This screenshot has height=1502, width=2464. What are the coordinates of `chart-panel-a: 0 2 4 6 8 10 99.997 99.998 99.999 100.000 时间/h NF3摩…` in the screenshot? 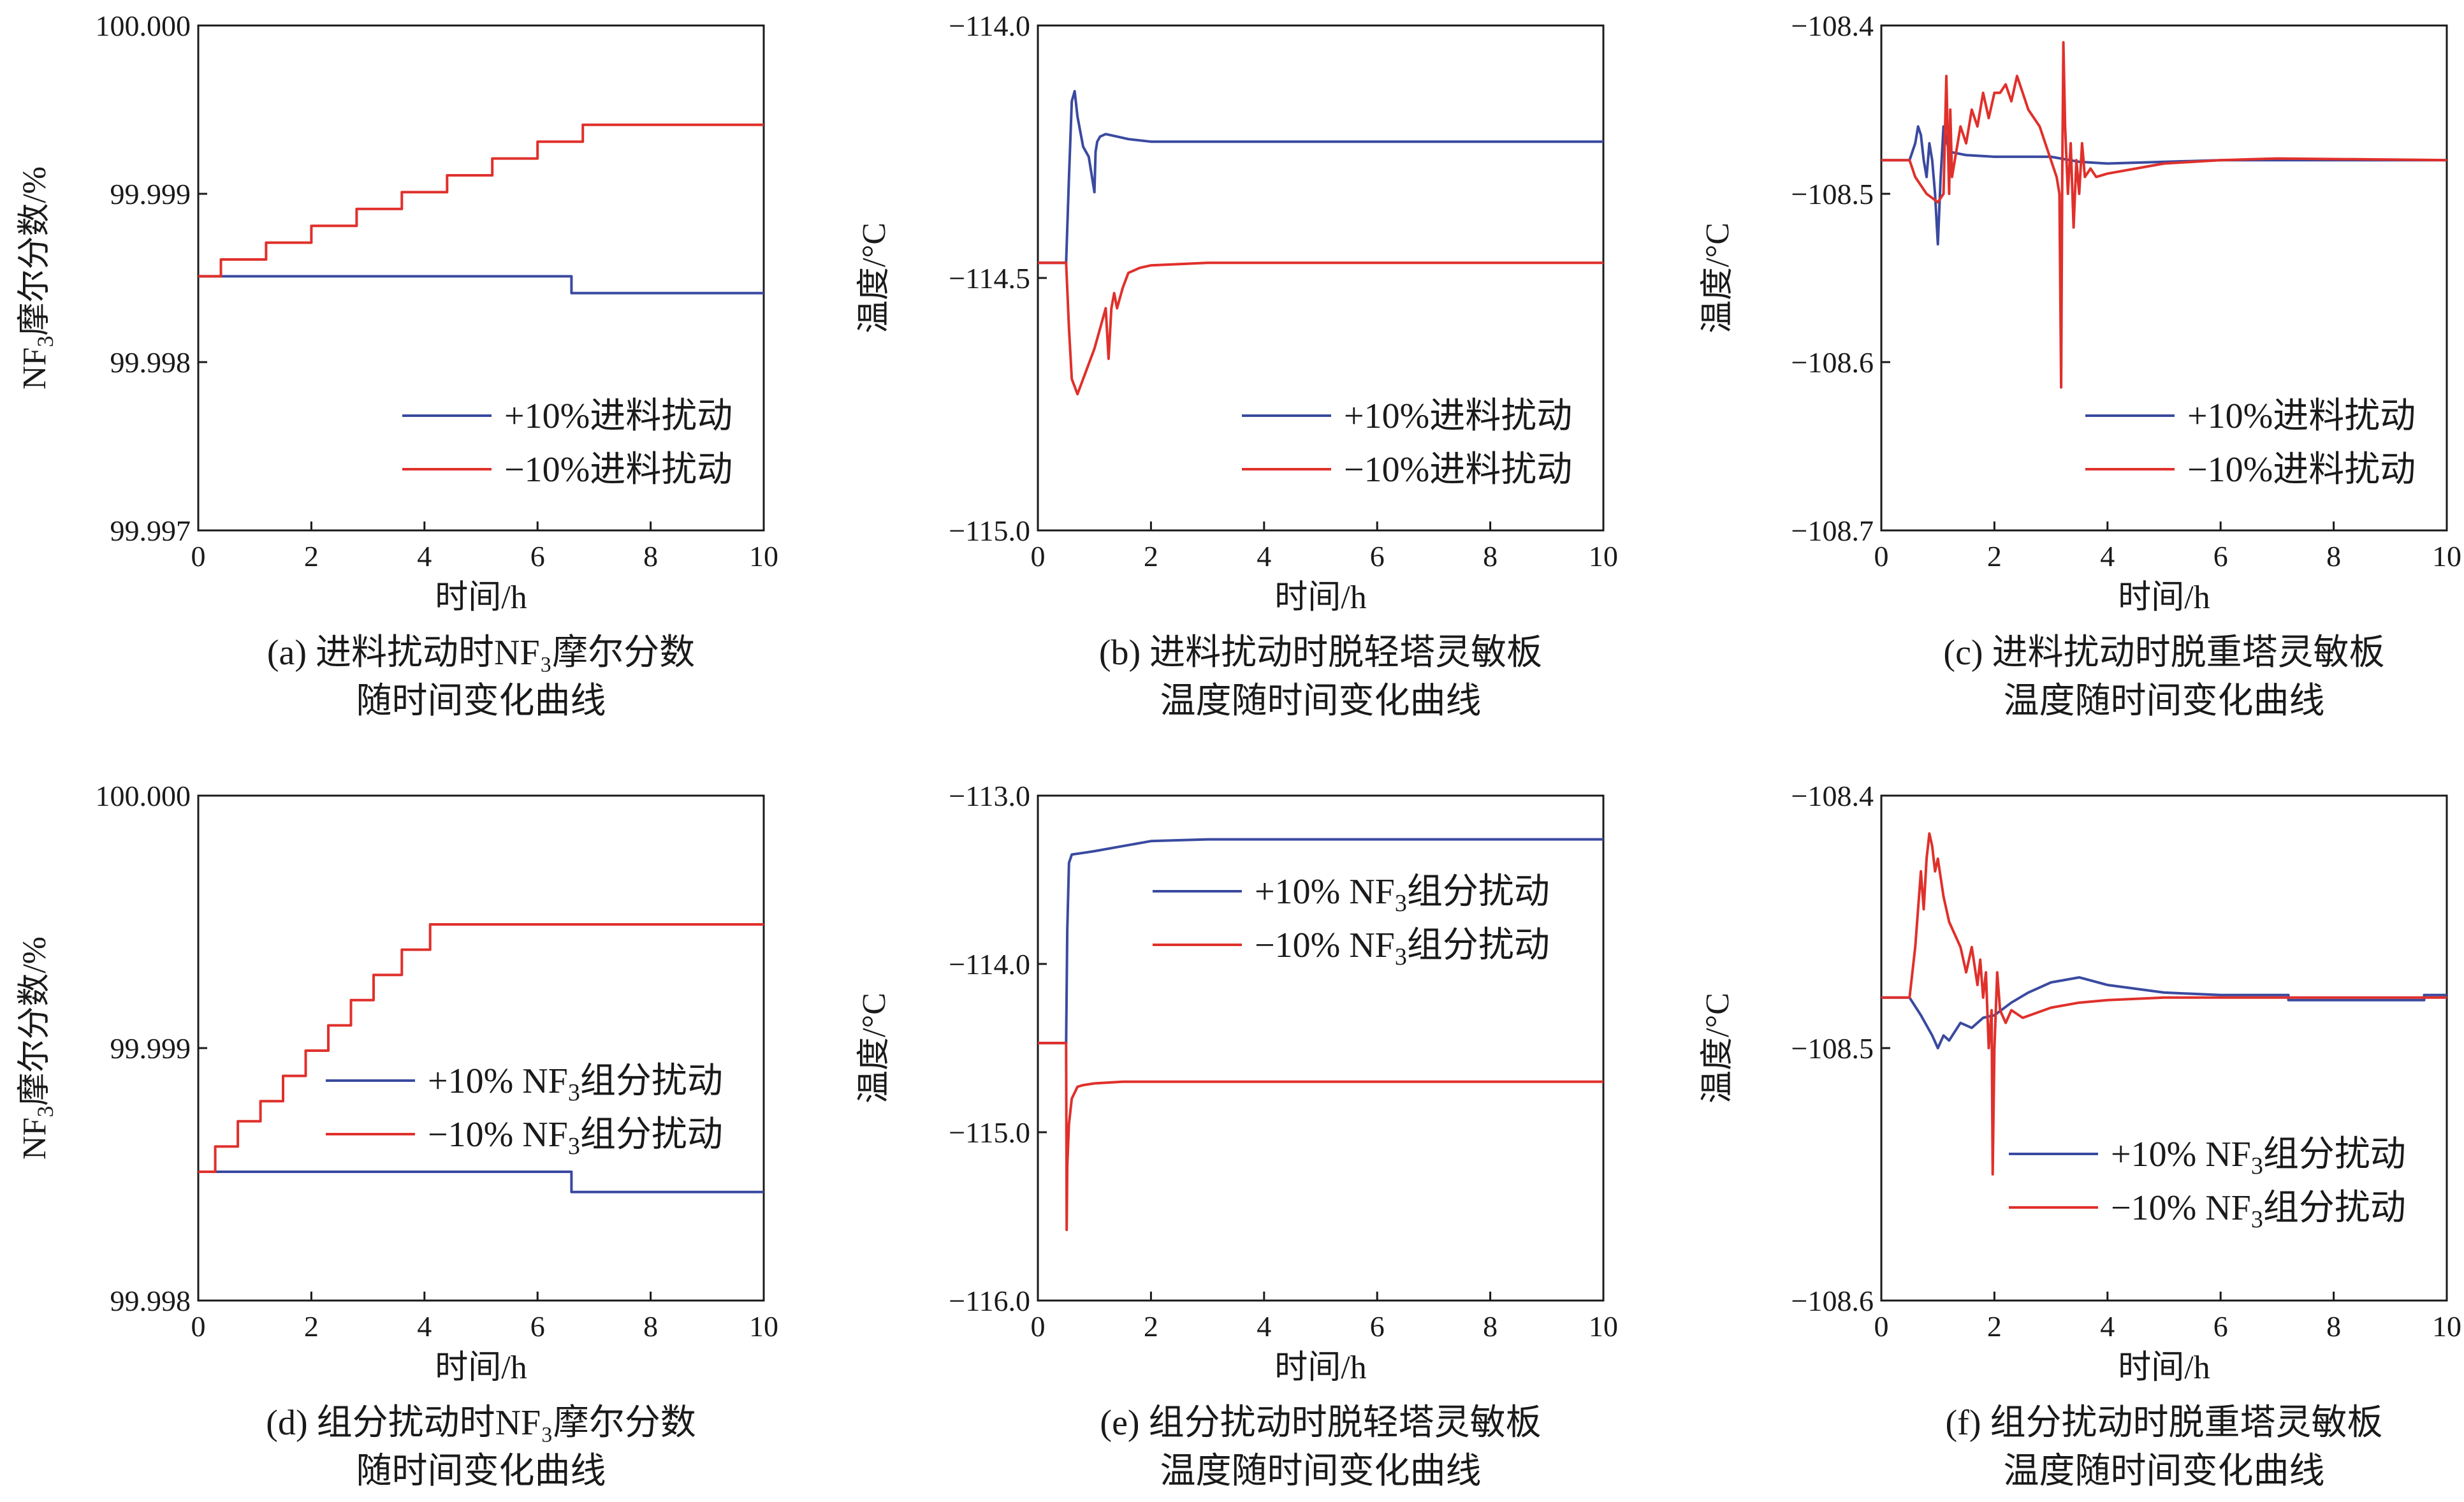 It's located at (398, 365).